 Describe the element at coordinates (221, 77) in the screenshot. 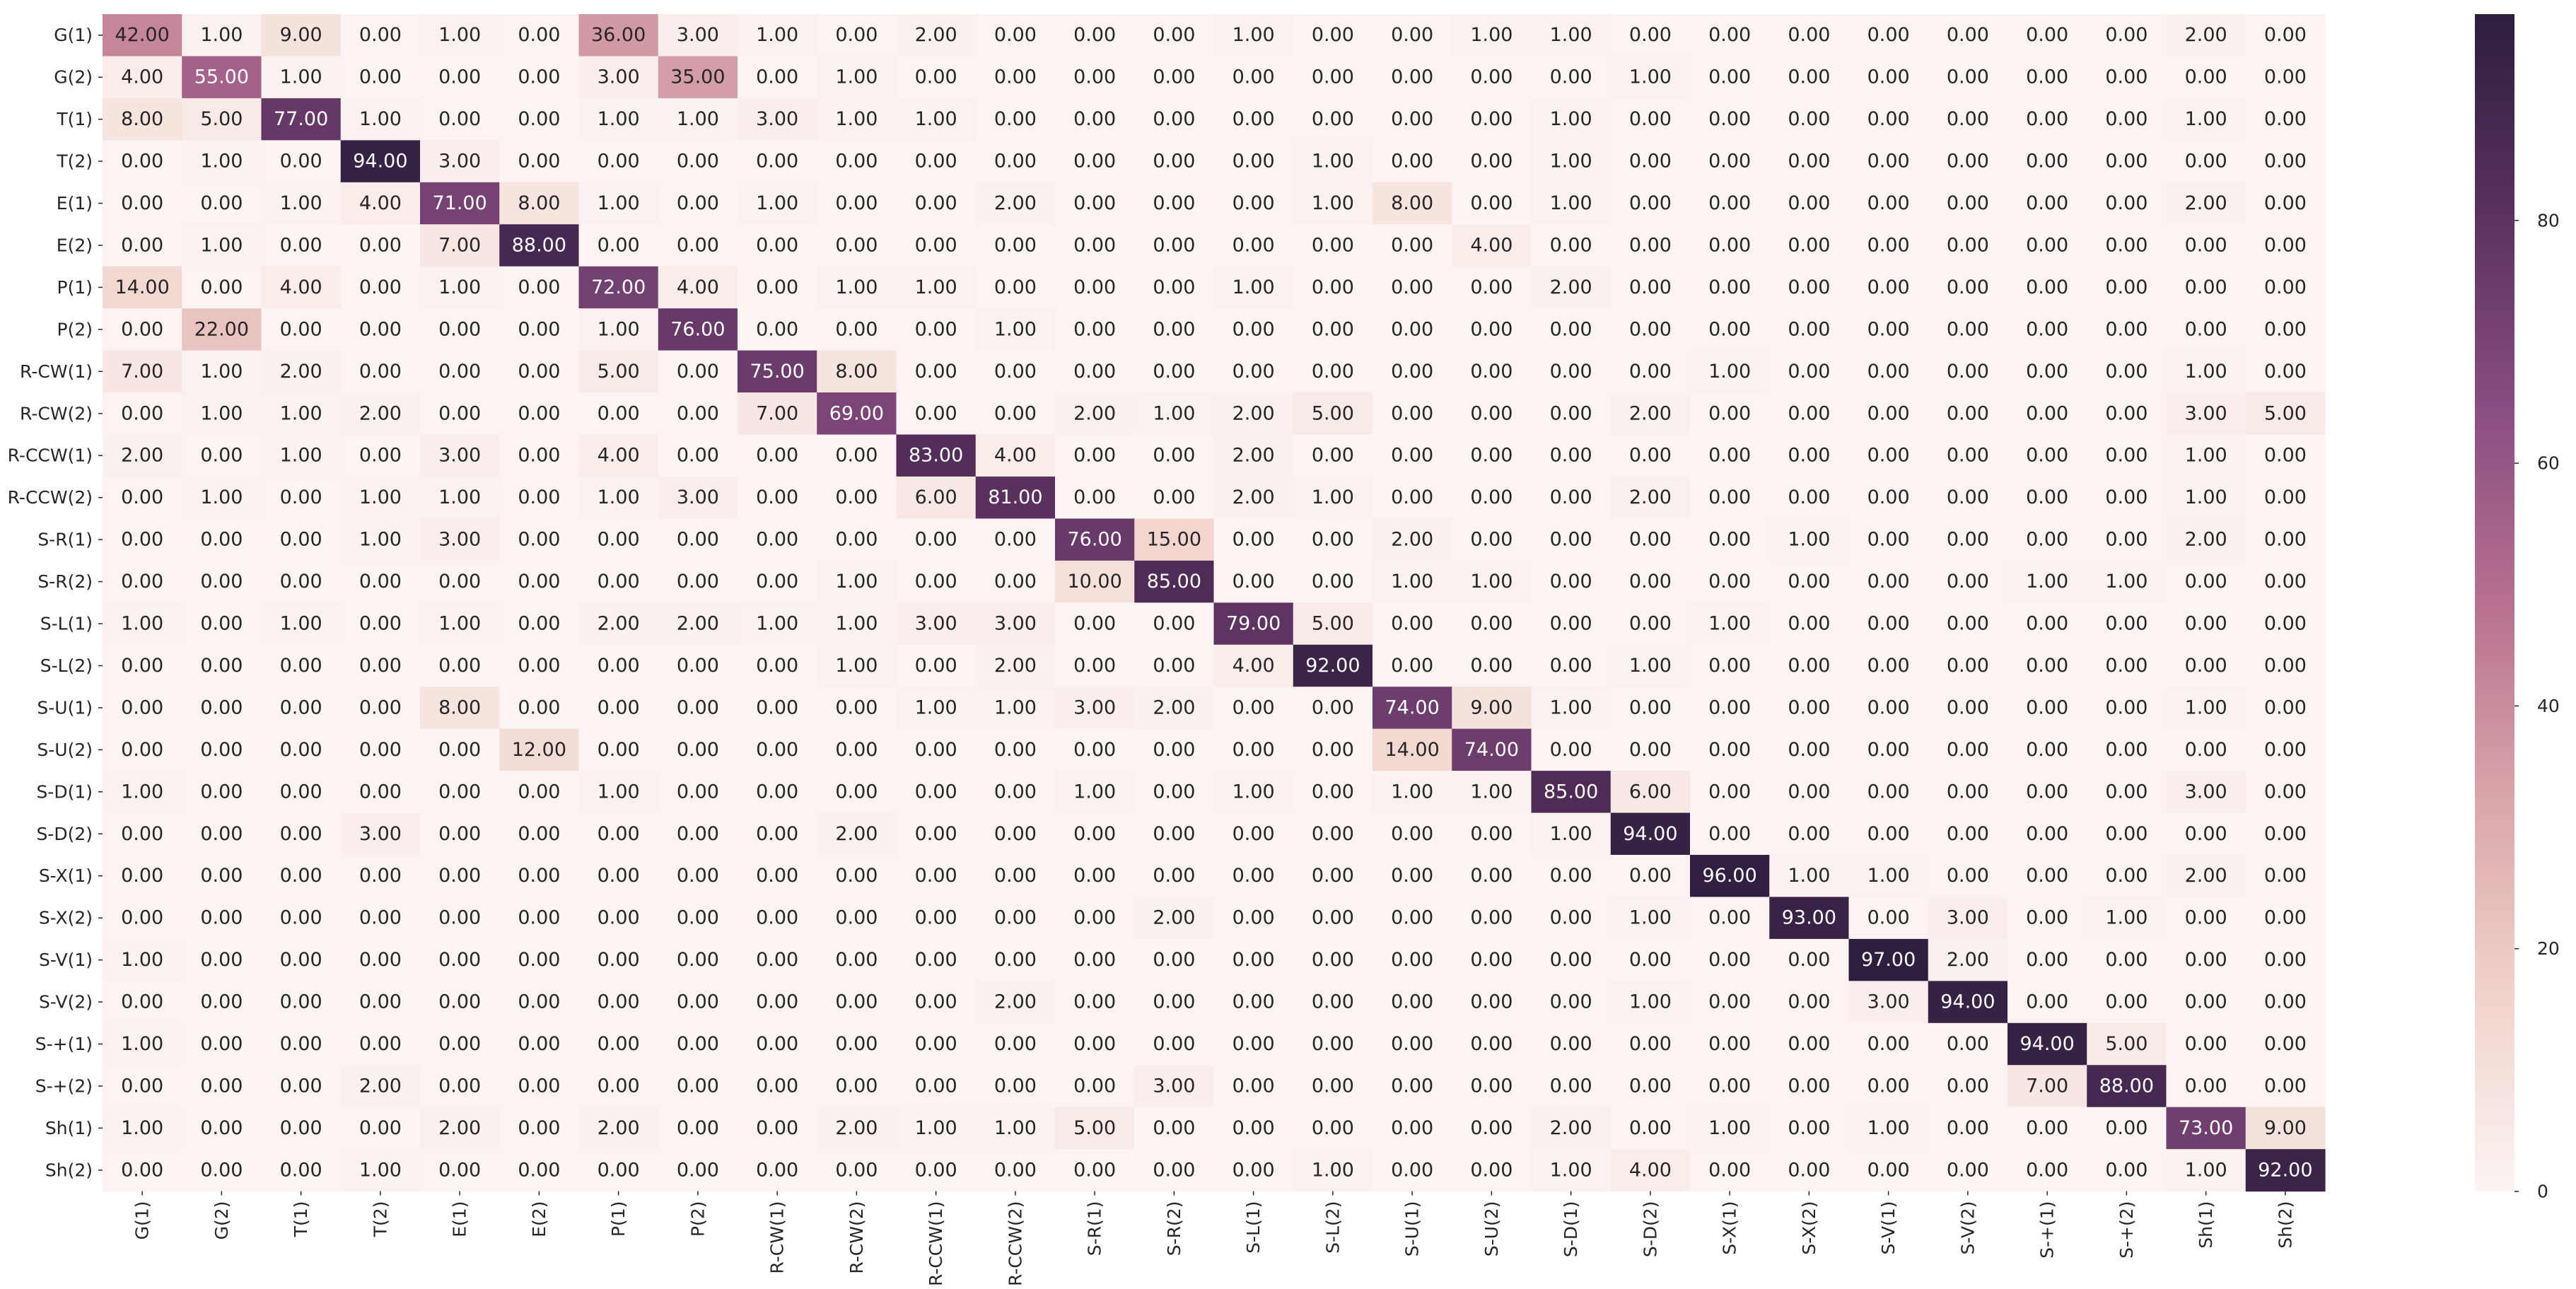

I see `cell-value-label: 55.00` at that location.